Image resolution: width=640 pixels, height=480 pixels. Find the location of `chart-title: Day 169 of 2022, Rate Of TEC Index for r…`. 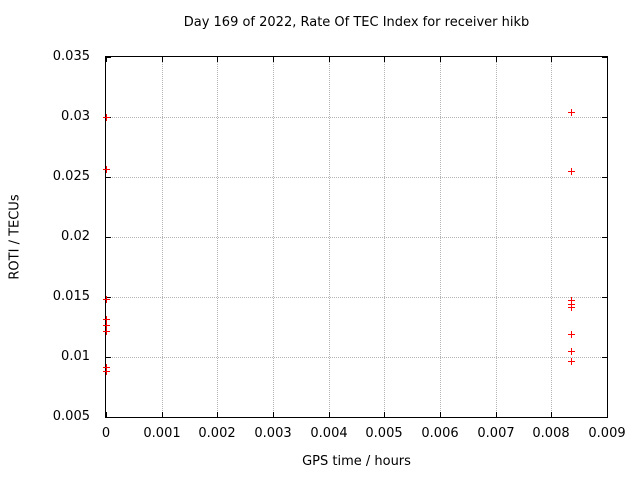

chart-title: Day 169 of 2022, Rate Of TEC Index for r… is located at coordinates (356, 22).